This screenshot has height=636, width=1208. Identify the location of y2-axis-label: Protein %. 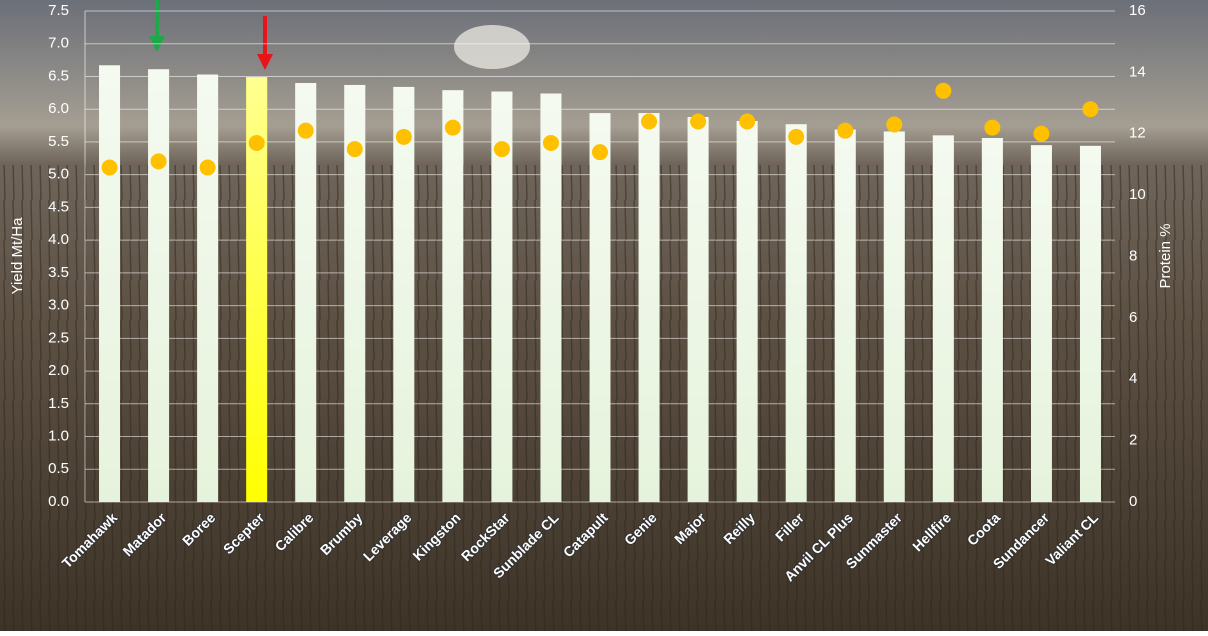
(1165, 255).